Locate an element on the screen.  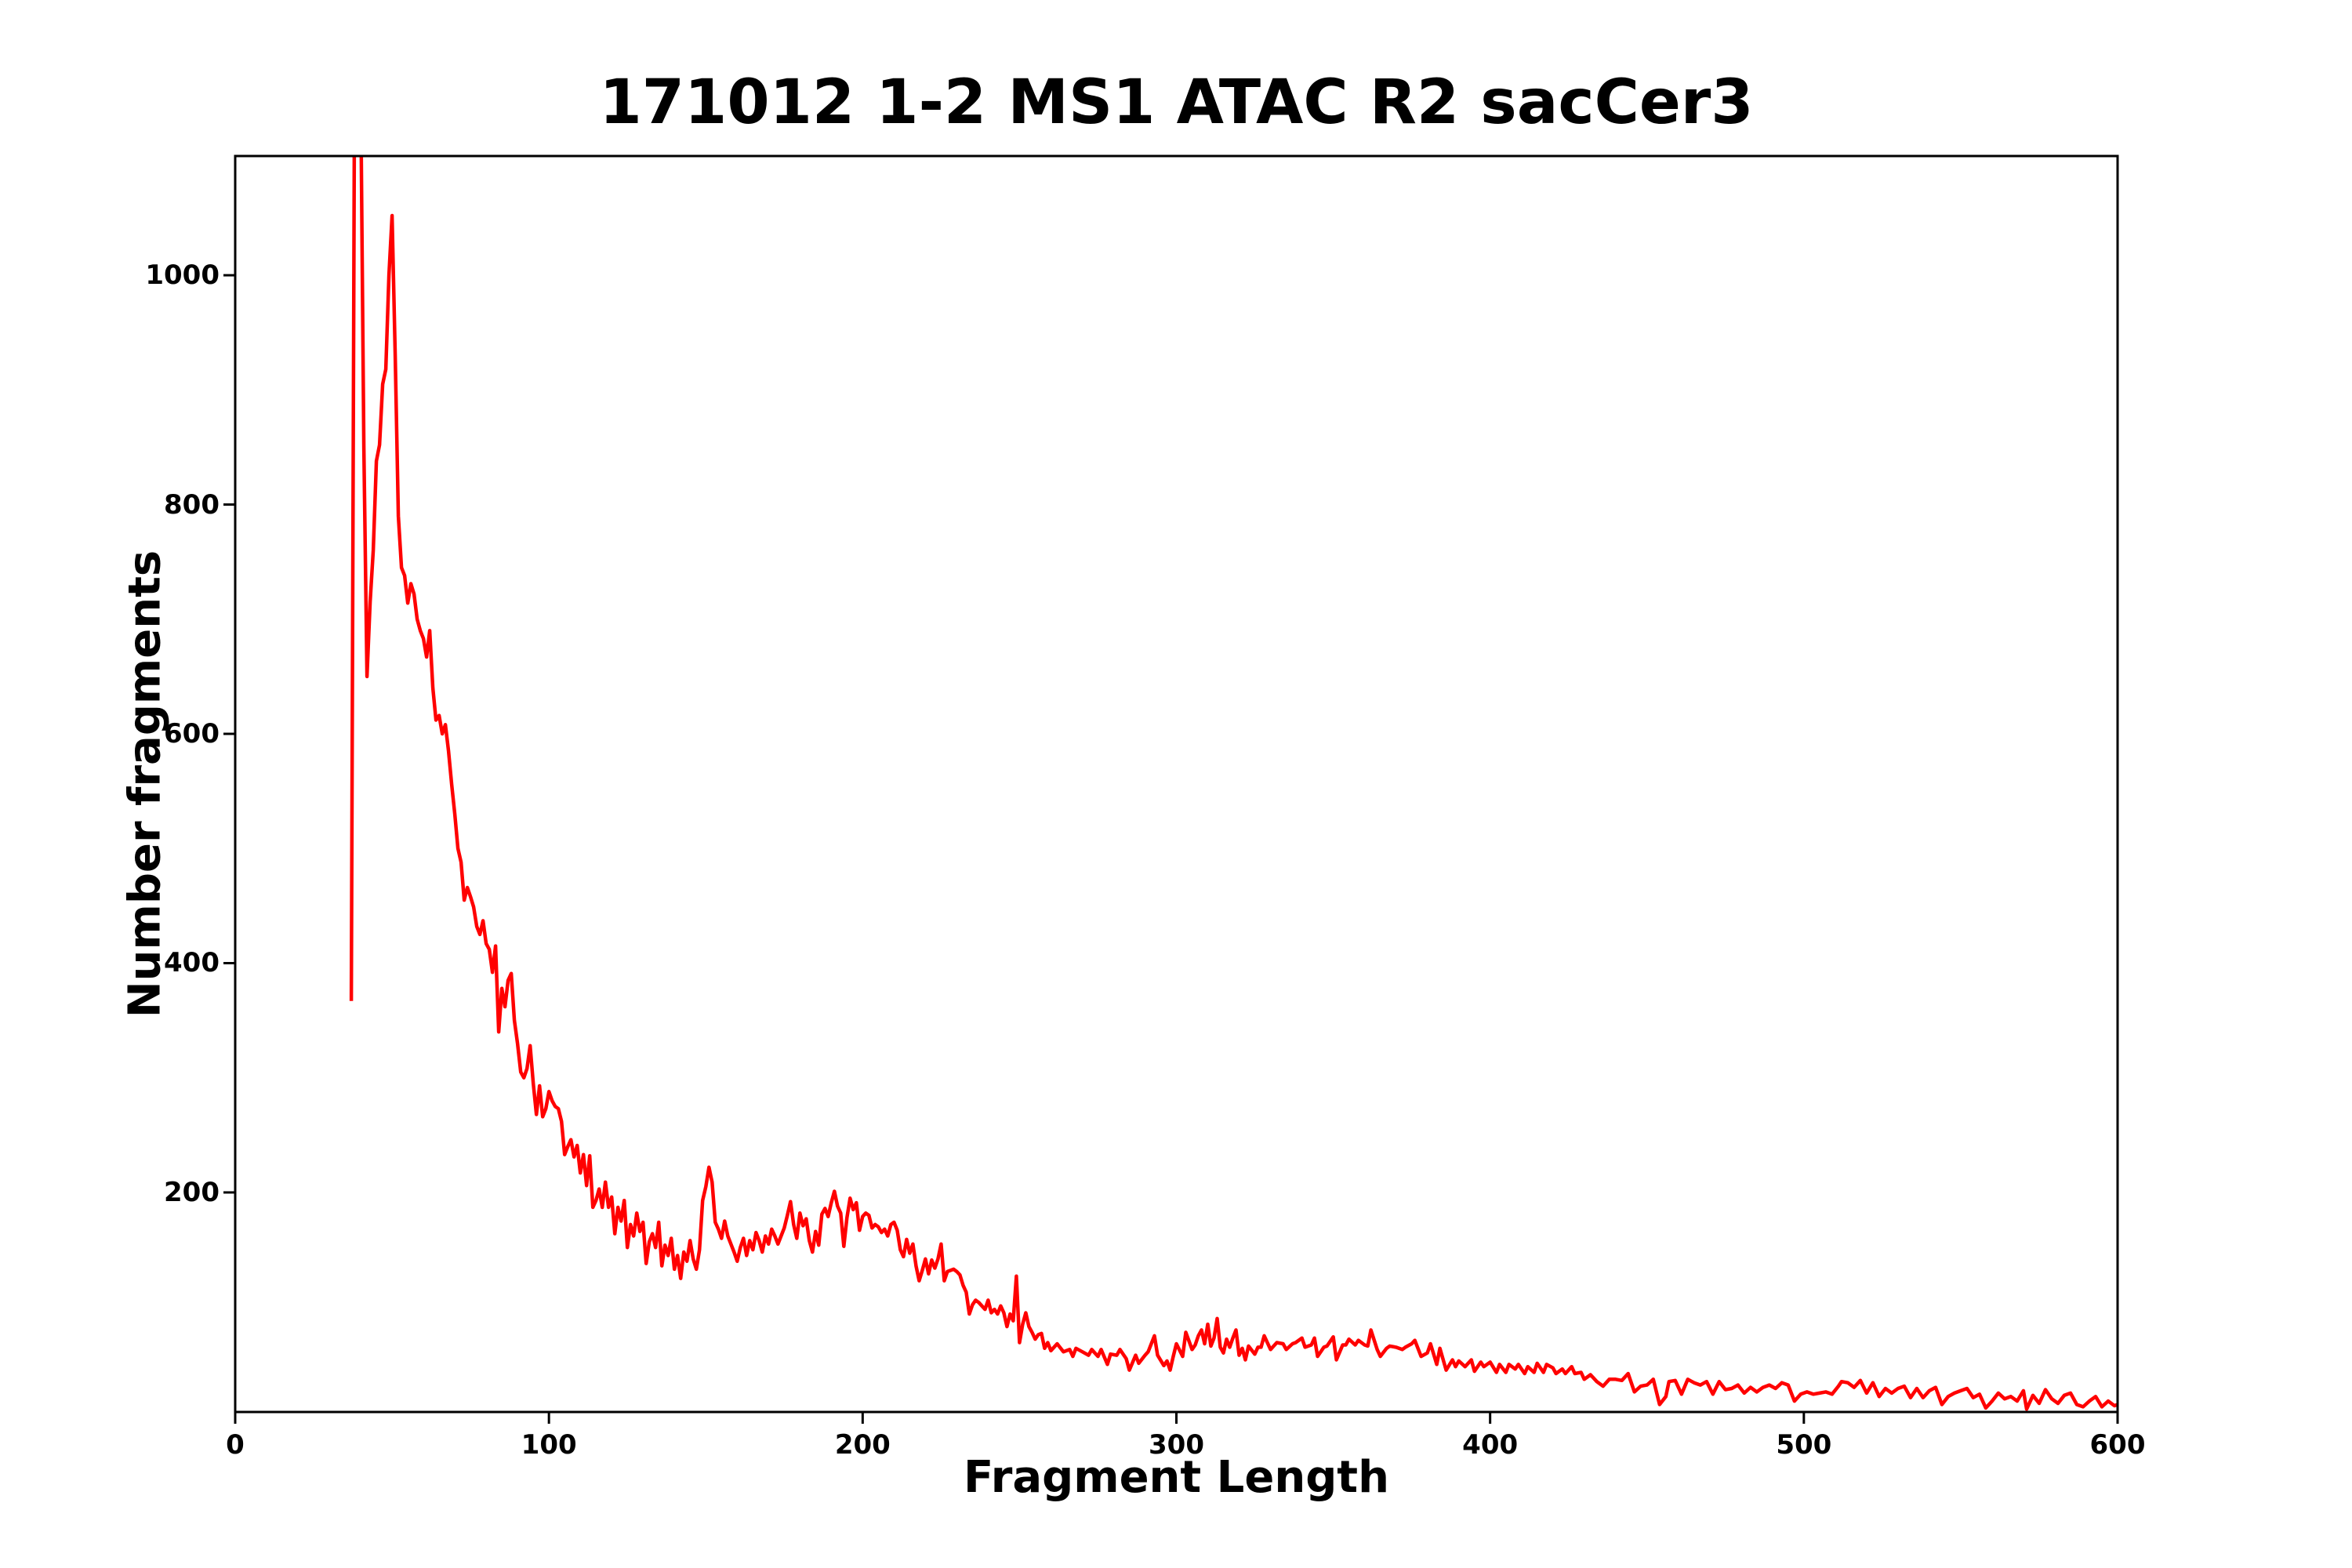
y-tick-label: 600 is located at coordinates (192, 734).